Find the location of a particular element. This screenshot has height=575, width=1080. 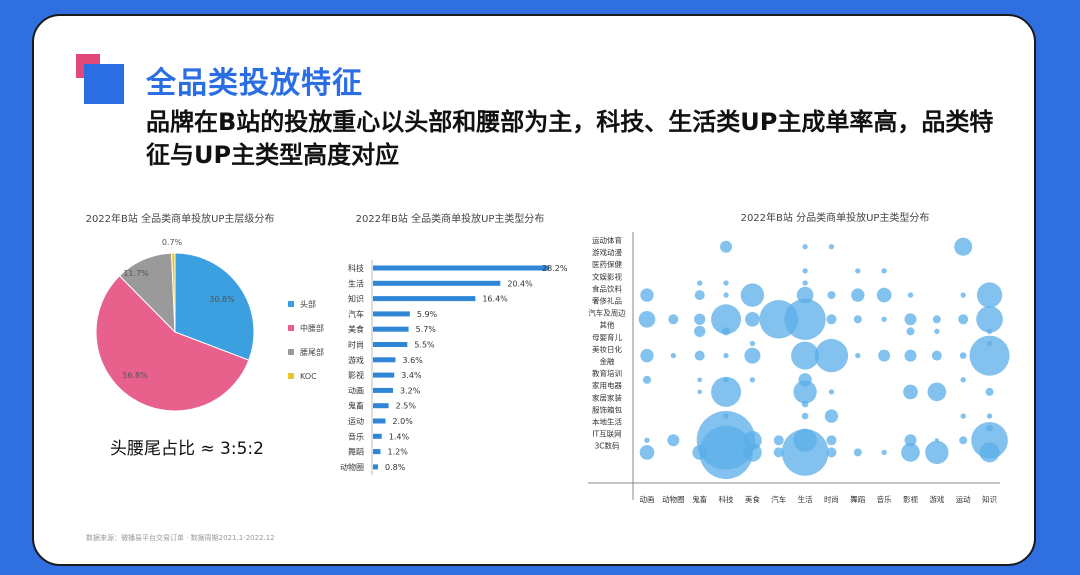

bubble-y-label: 汽车及周边 is located at coordinates (607, 313).